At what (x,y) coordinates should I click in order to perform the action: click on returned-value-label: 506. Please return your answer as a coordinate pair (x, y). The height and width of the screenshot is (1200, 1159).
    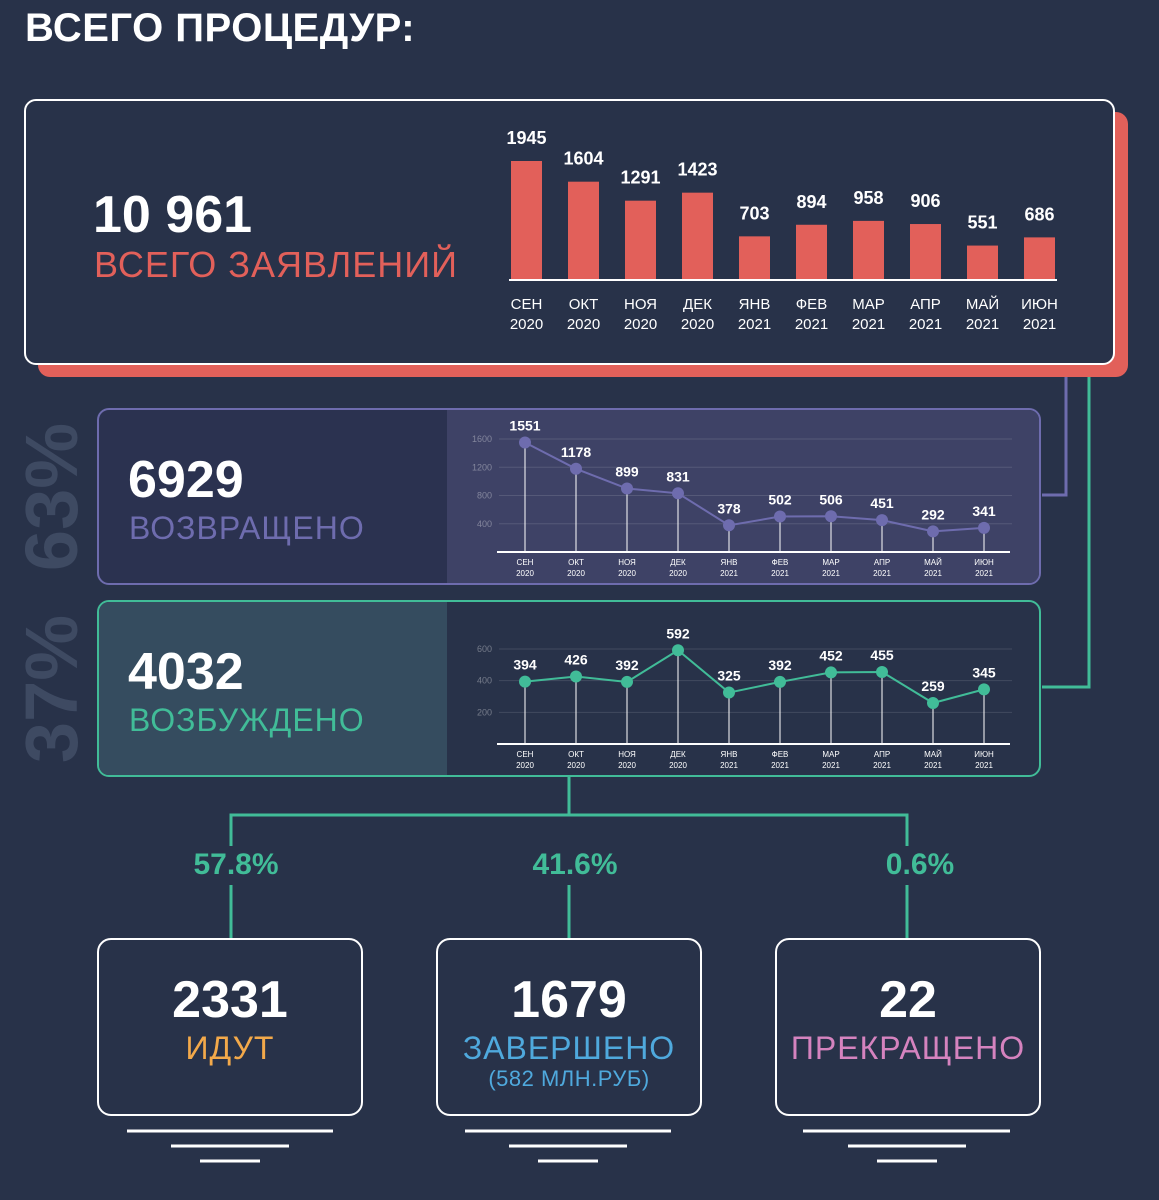
    Looking at the image, I should click on (831, 499).